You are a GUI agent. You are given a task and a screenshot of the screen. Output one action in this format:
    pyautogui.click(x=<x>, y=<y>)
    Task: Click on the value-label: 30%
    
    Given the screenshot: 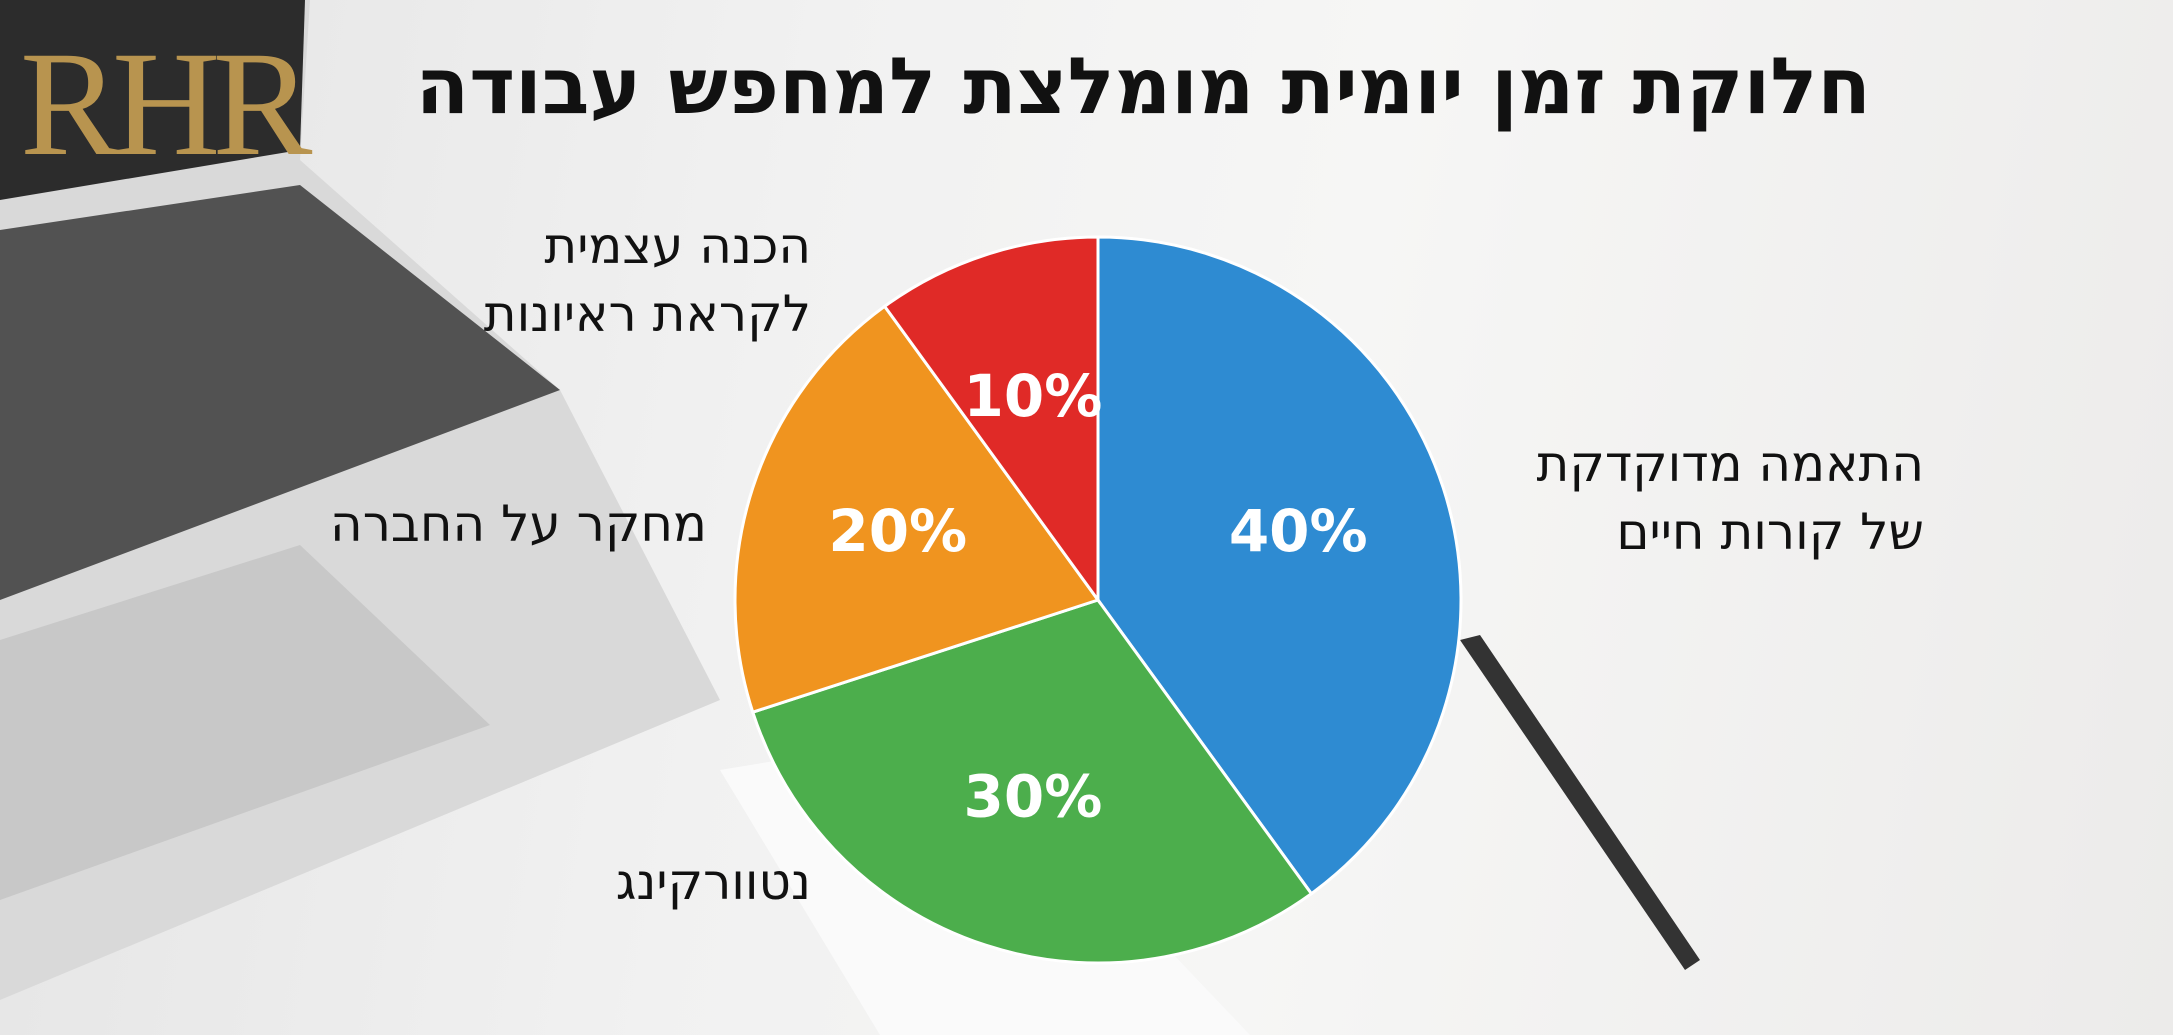 What is the action you would take?
    pyautogui.click(x=1033, y=796)
    